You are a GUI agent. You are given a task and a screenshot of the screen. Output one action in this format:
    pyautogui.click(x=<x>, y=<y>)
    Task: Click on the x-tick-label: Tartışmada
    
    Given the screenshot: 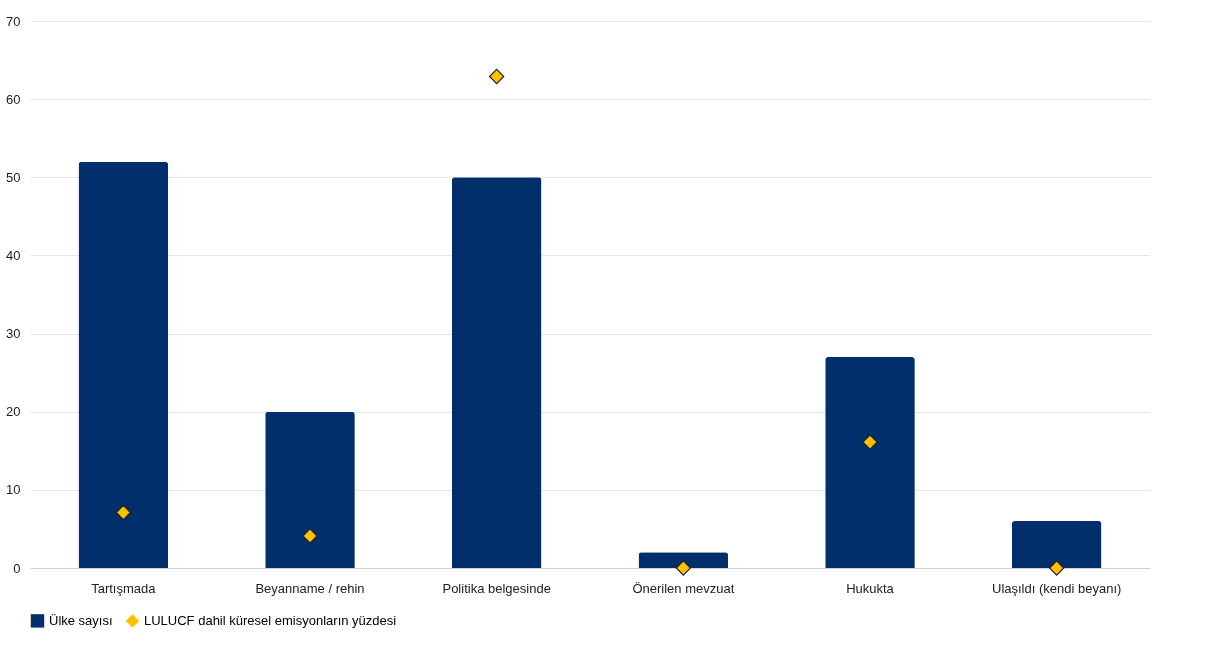 What is the action you would take?
    pyautogui.click(x=124, y=588)
    